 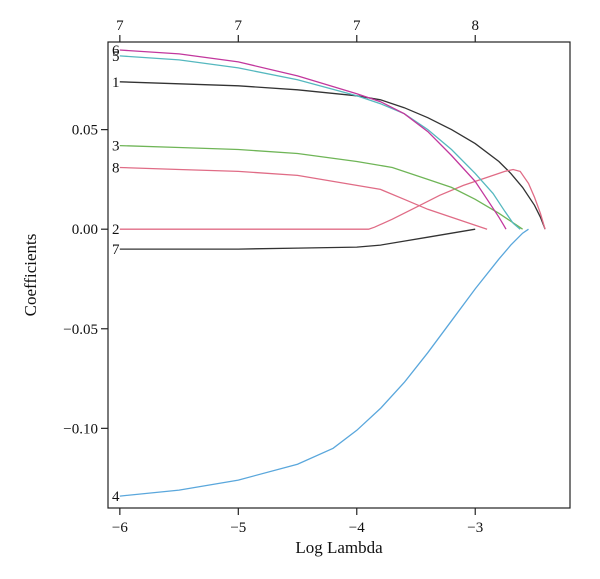 I want to click on series-labels: 1 2 3 4 56 7 8, so click(x=116, y=274).